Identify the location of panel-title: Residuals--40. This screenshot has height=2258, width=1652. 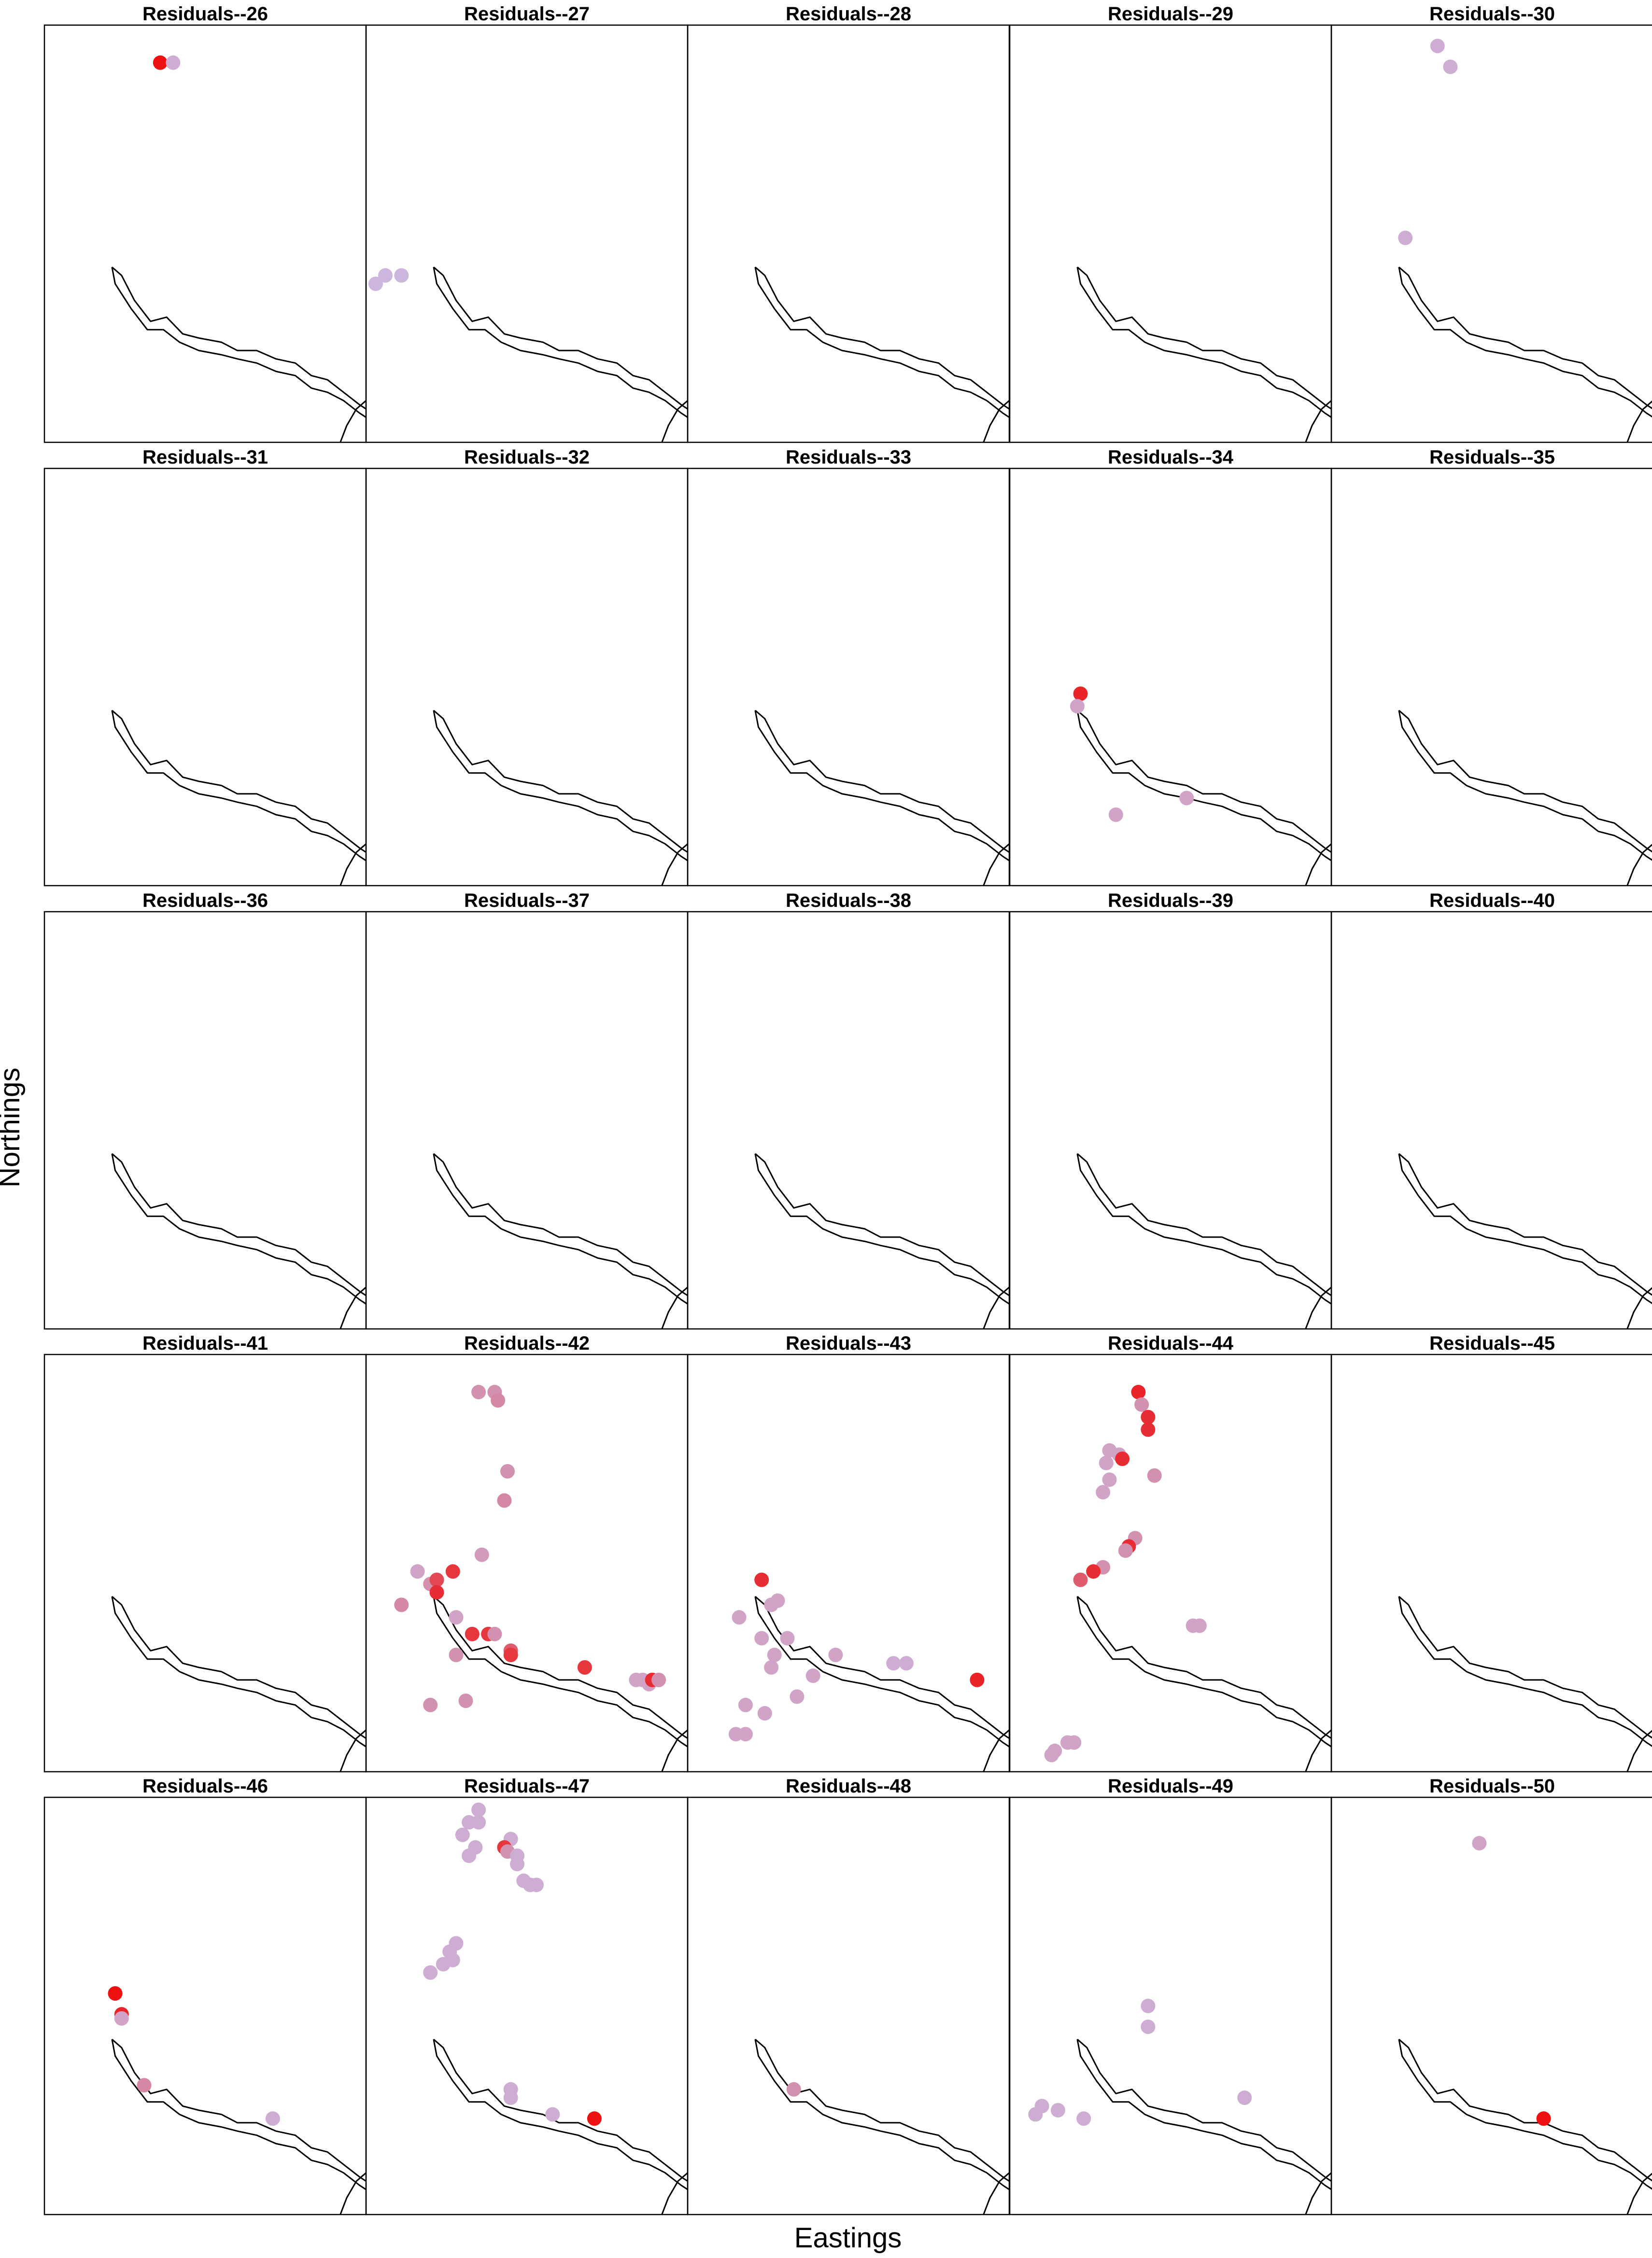
(1492, 900).